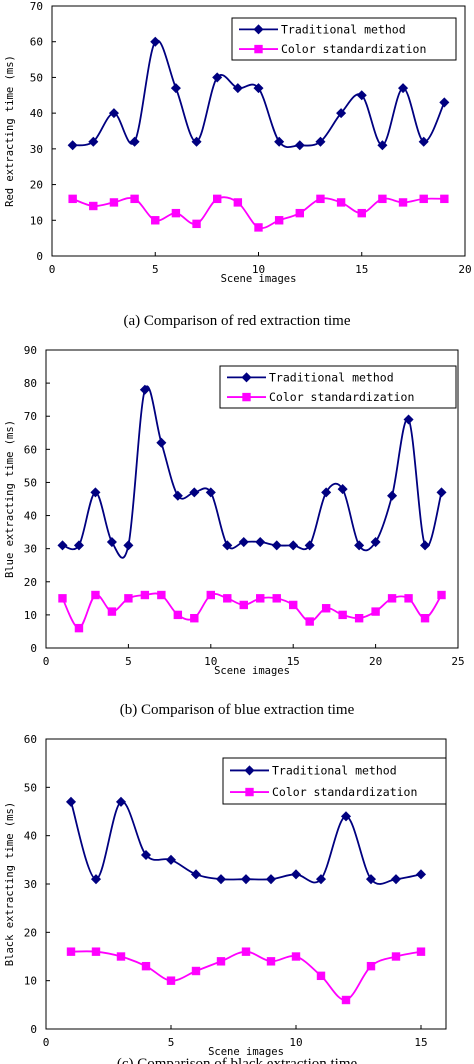 This screenshot has width=474, height=1064. What do you see at coordinates (338, 387) in the screenshot?
I see `legend: Traditional method Color standardization` at bounding box center [338, 387].